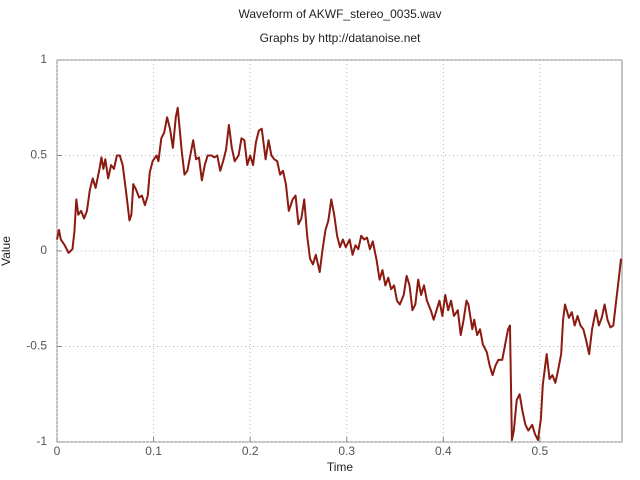 The width and height of the screenshot is (640, 480). I want to click on y-tick-label: 0.5, so click(38, 155).